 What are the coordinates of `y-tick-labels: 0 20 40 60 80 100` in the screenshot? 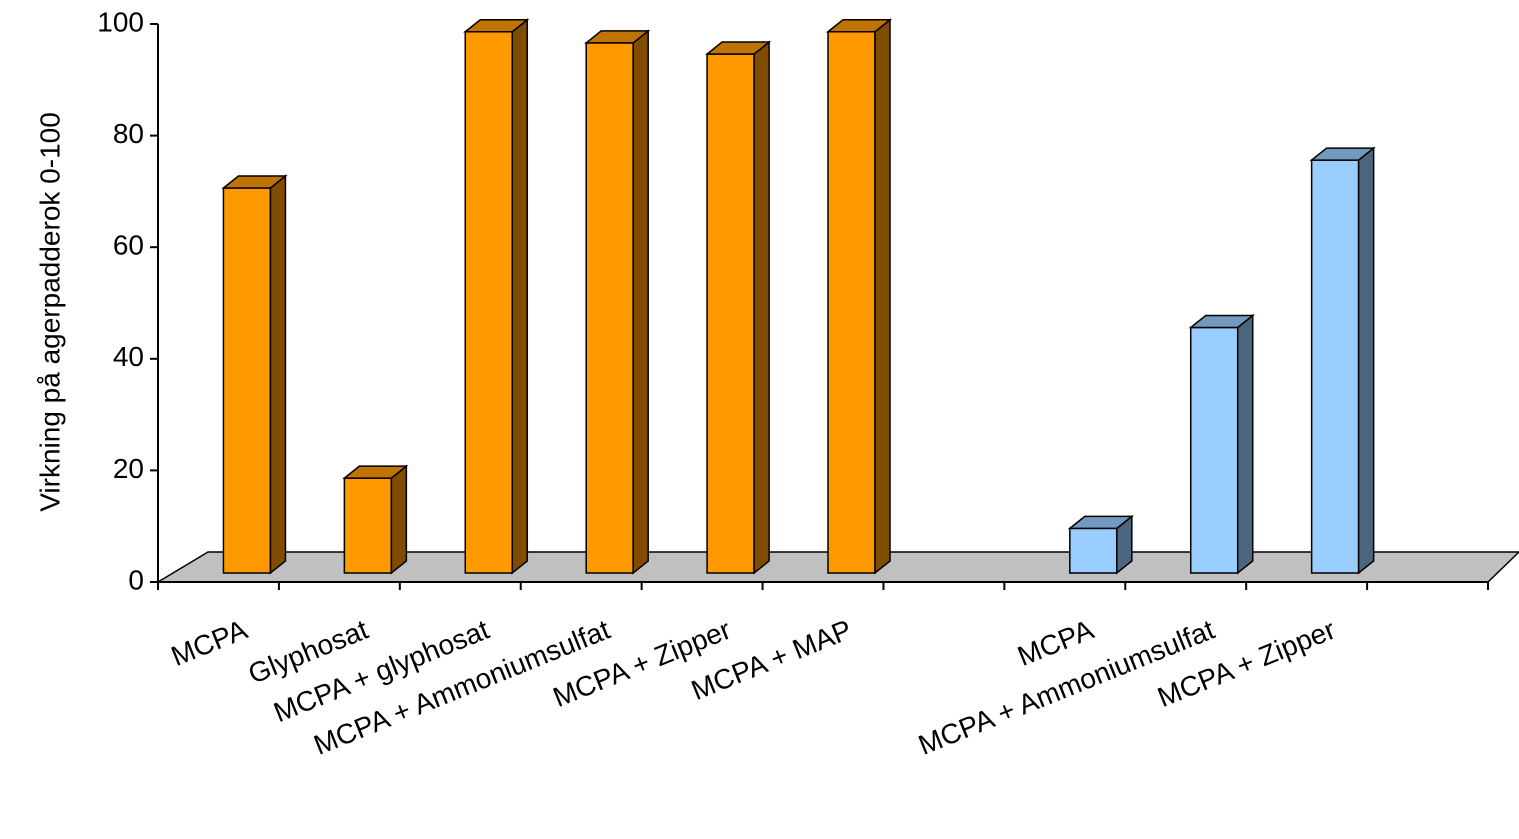 It's located at (120, 300).